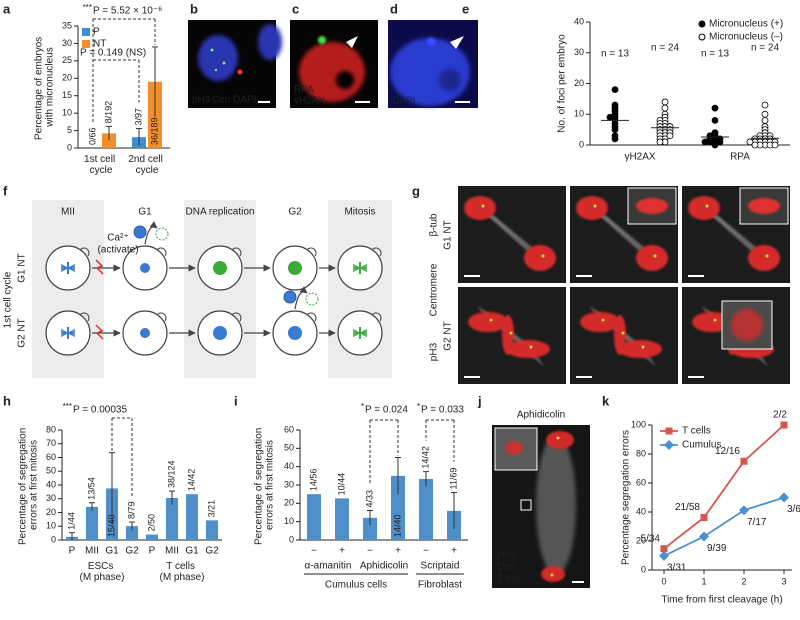  Describe the element at coordinates (398, 551) in the screenshot. I see `x-tick-label: +` at that location.